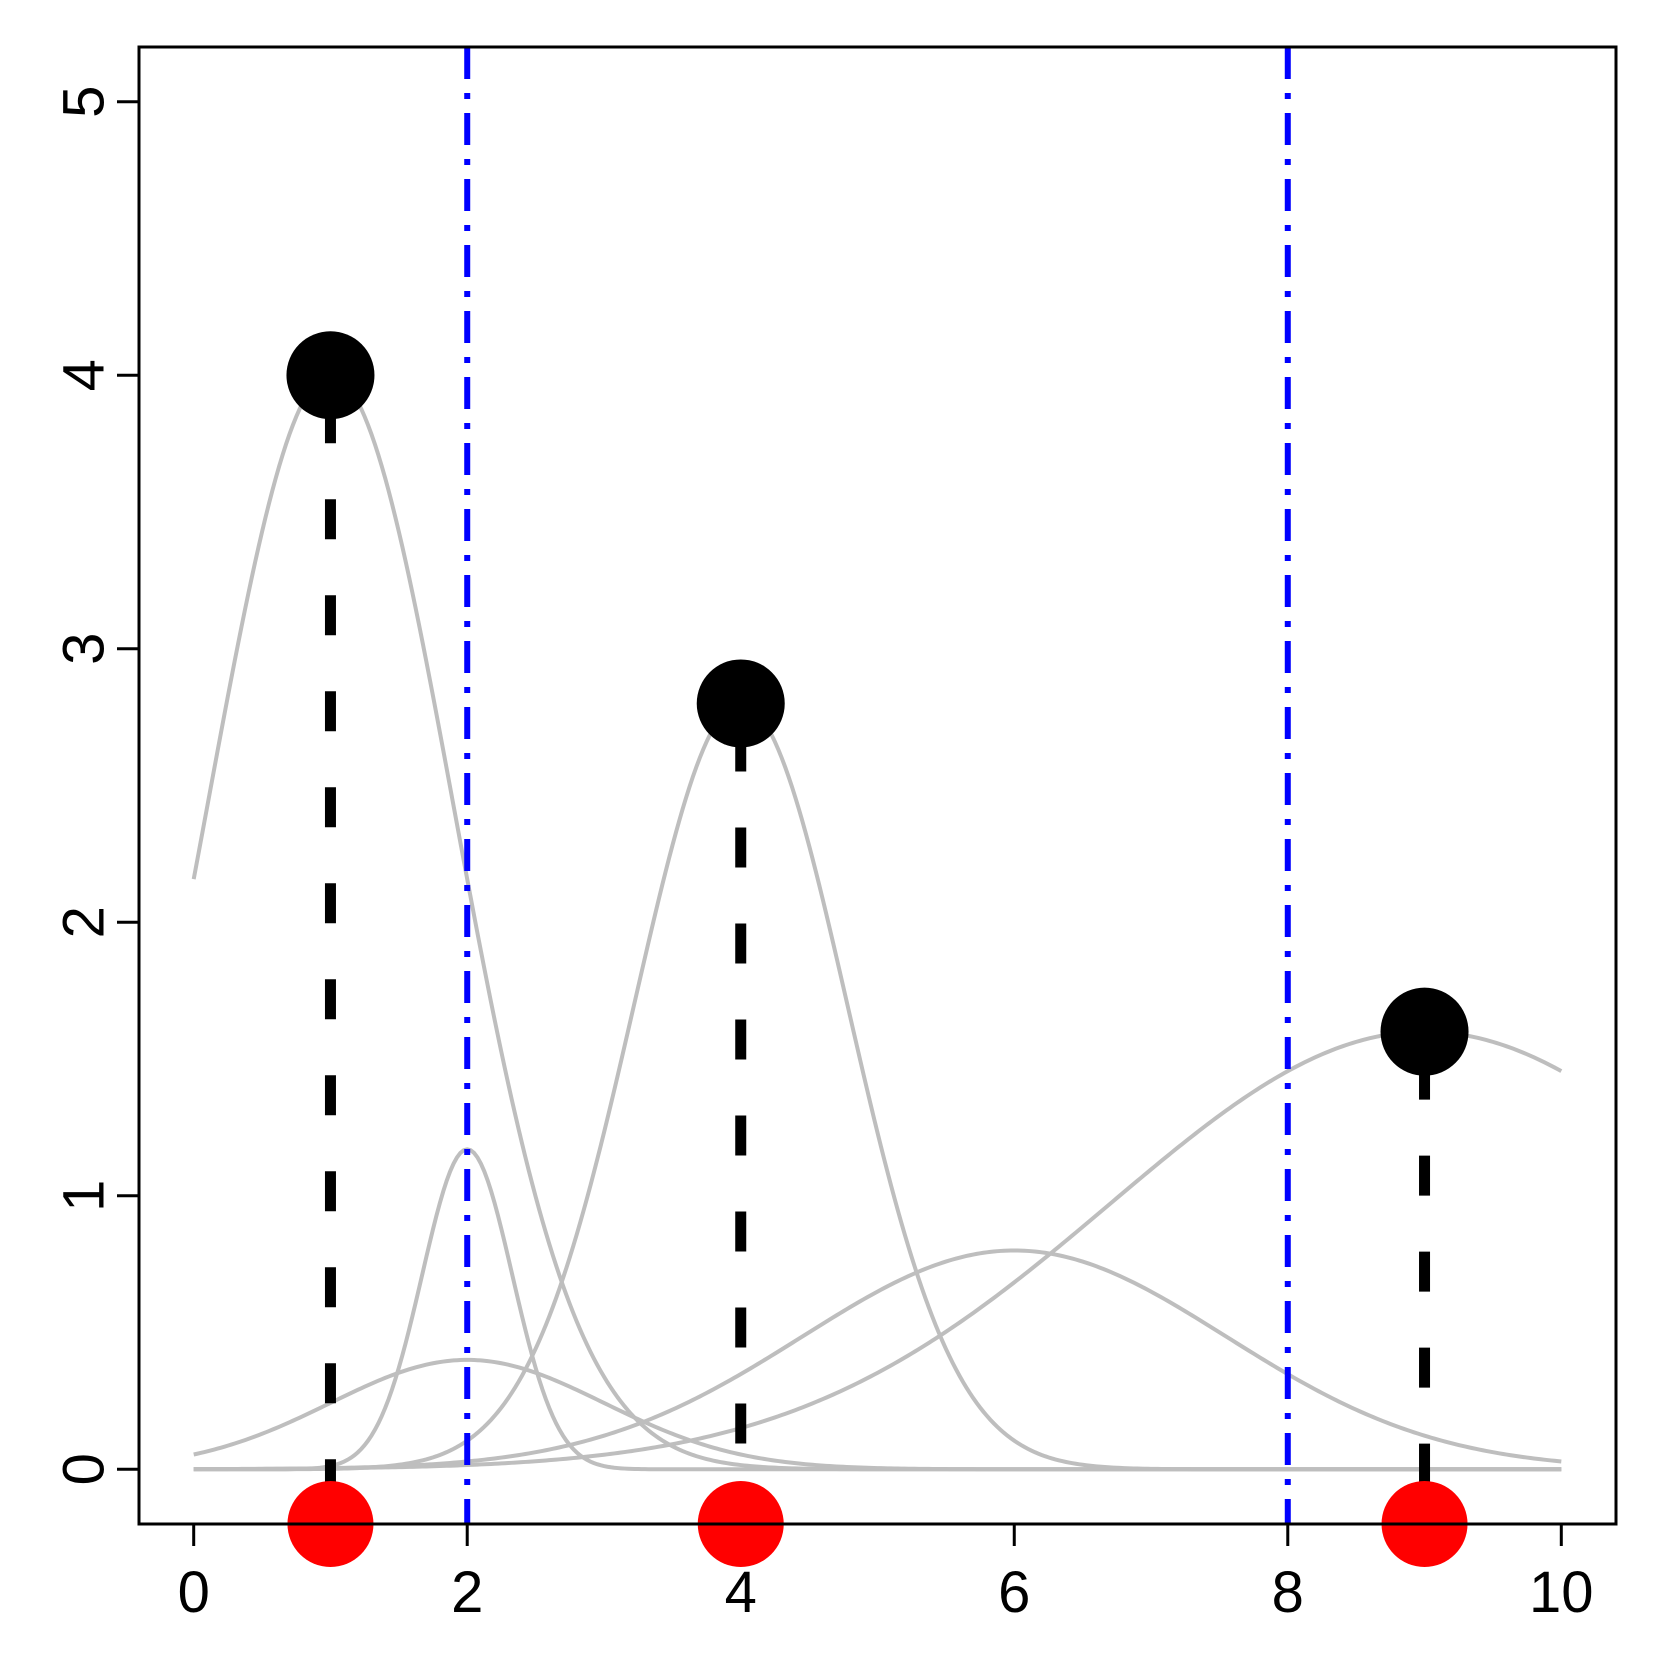 The image size is (1653, 1653). I want to click on x-tick-label: 6, so click(1014, 1592).